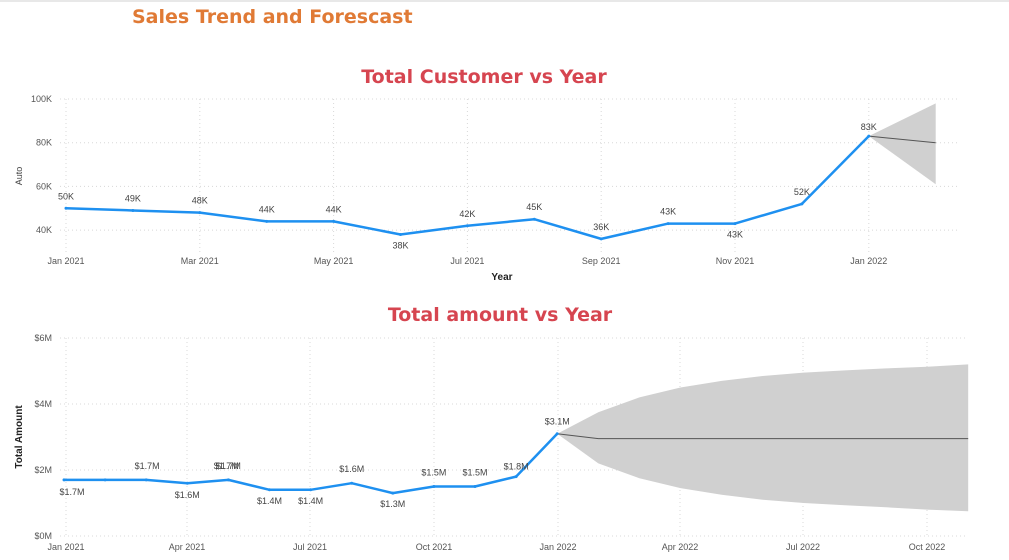 The width and height of the screenshot is (1009, 560). Describe the element at coordinates (43, 536) in the screenshot. I see `y-tick-label: $0M` at that location.